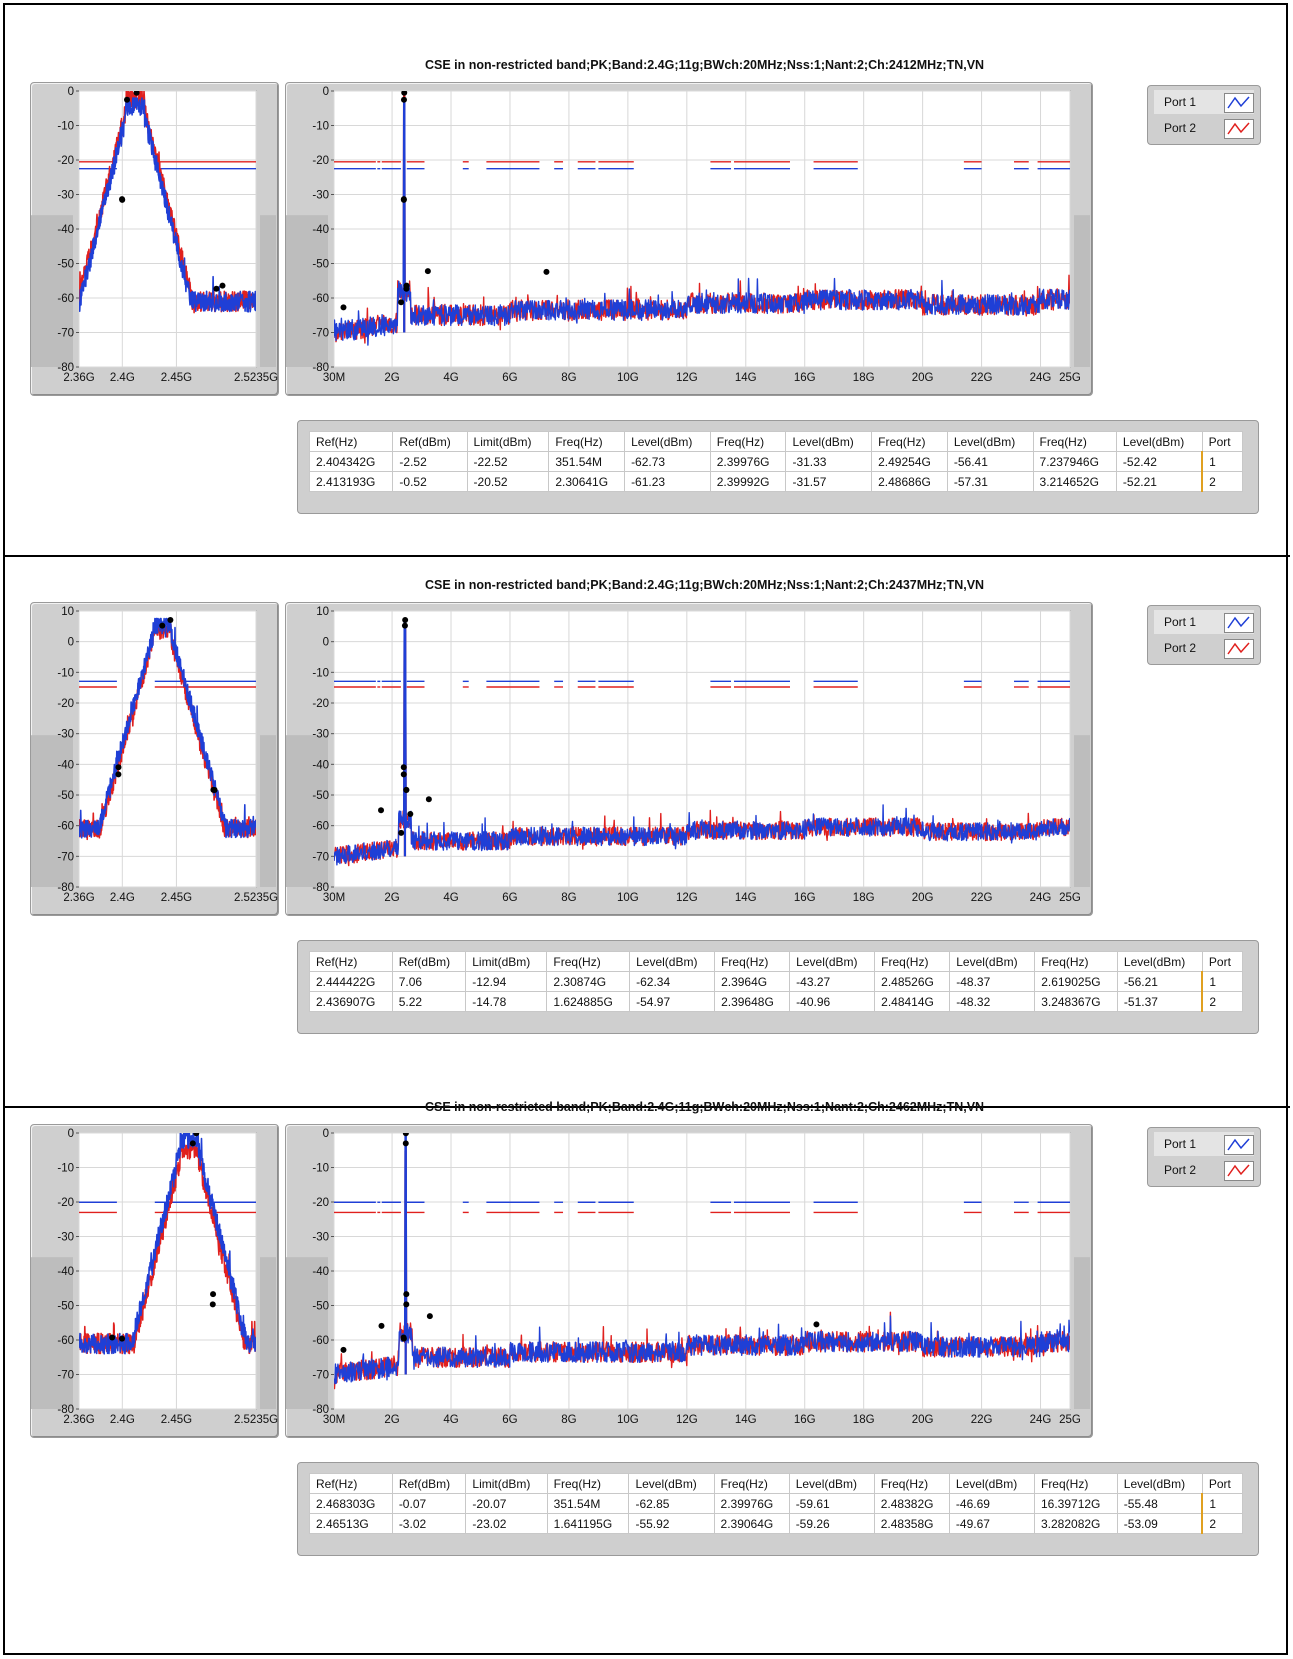 The image size is (1293, 1659). What do you see at coordinates (1159, 1503) in the screenshot?
I see `table-cell: -55.48` at bounding box center [1159, 1503].